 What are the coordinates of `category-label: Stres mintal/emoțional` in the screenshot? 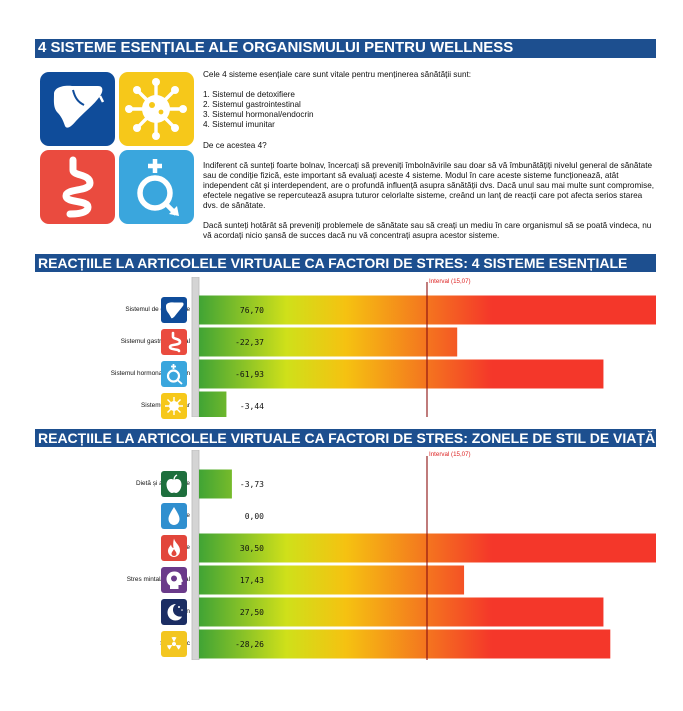 It's located at (158, 579).